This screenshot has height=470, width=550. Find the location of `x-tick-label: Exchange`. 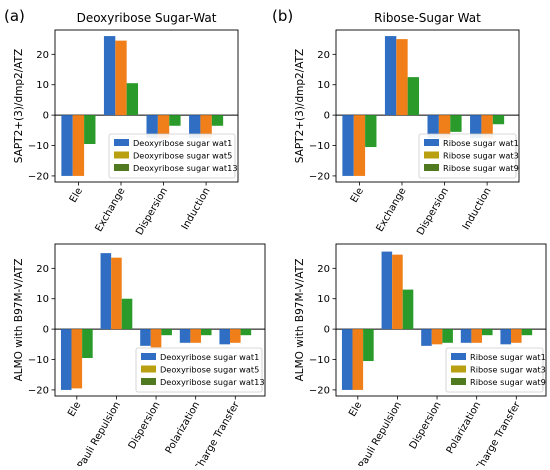

x-tick-label: Exchange is located at coordinates (111, 210).